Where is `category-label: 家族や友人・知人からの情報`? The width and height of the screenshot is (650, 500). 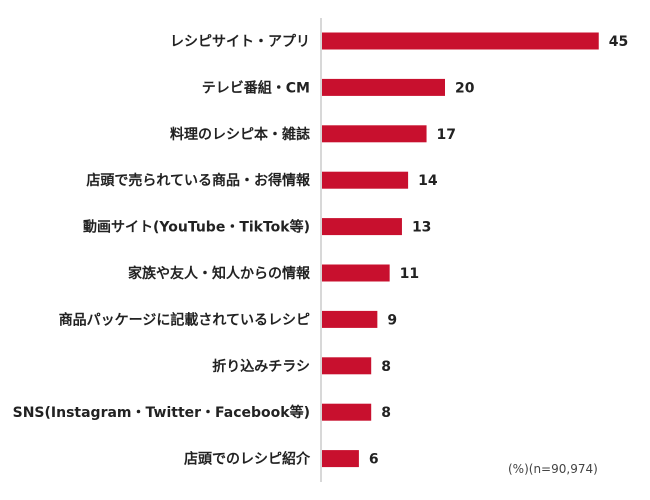
category-label: 家族や友人・知人からの情報 is located at coordinates (219, 273).